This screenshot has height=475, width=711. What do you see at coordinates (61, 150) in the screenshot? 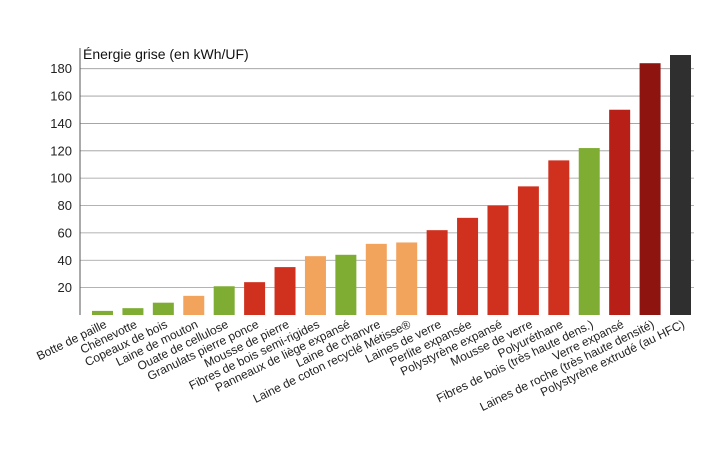
I see `y-tick-label: 120` at bounding box center [61, 150].